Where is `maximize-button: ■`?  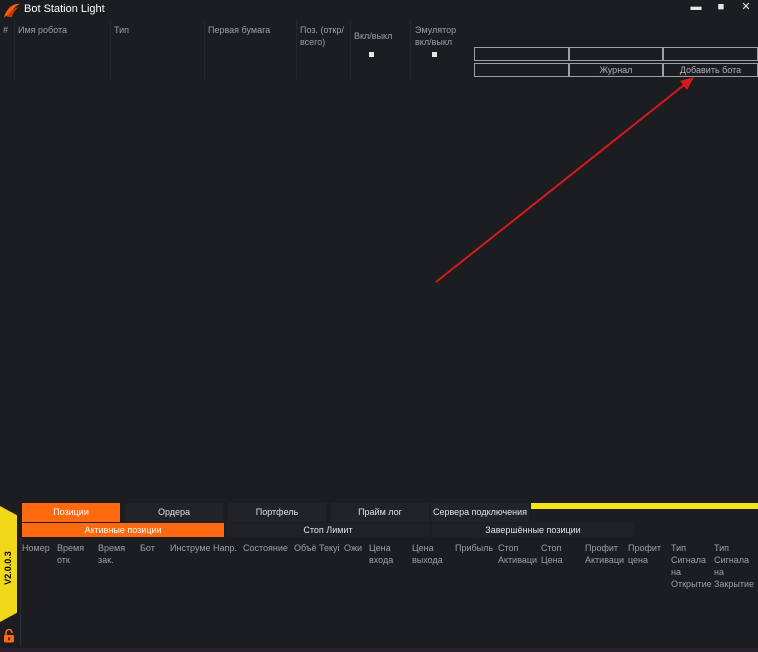 maximize-button: ■ is located at coordinates (721, 7).